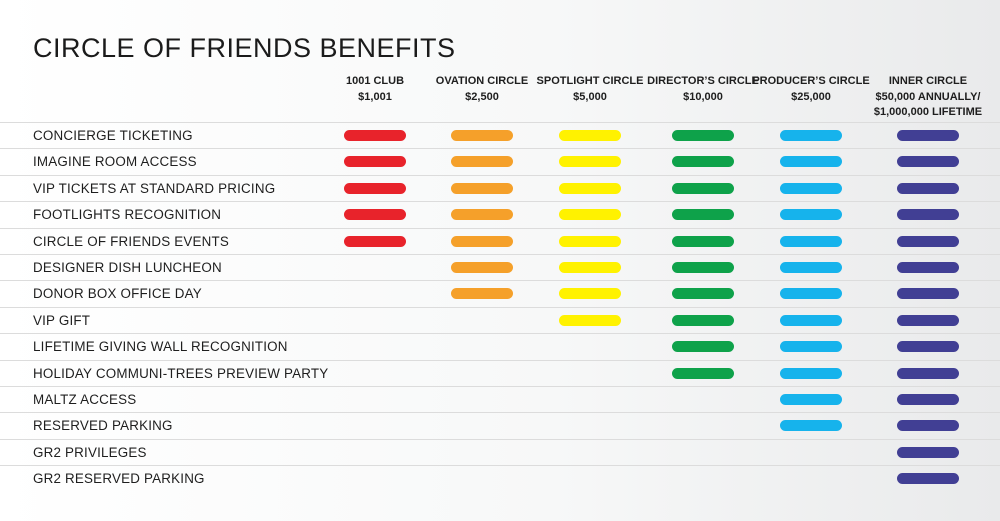 This screenshot has width=1000, height=521. Describe the element at coordinates (928, 112) in the screenshot. I see `tier-amount-lifetime: $1,000,000 LIFETIME` at that location.